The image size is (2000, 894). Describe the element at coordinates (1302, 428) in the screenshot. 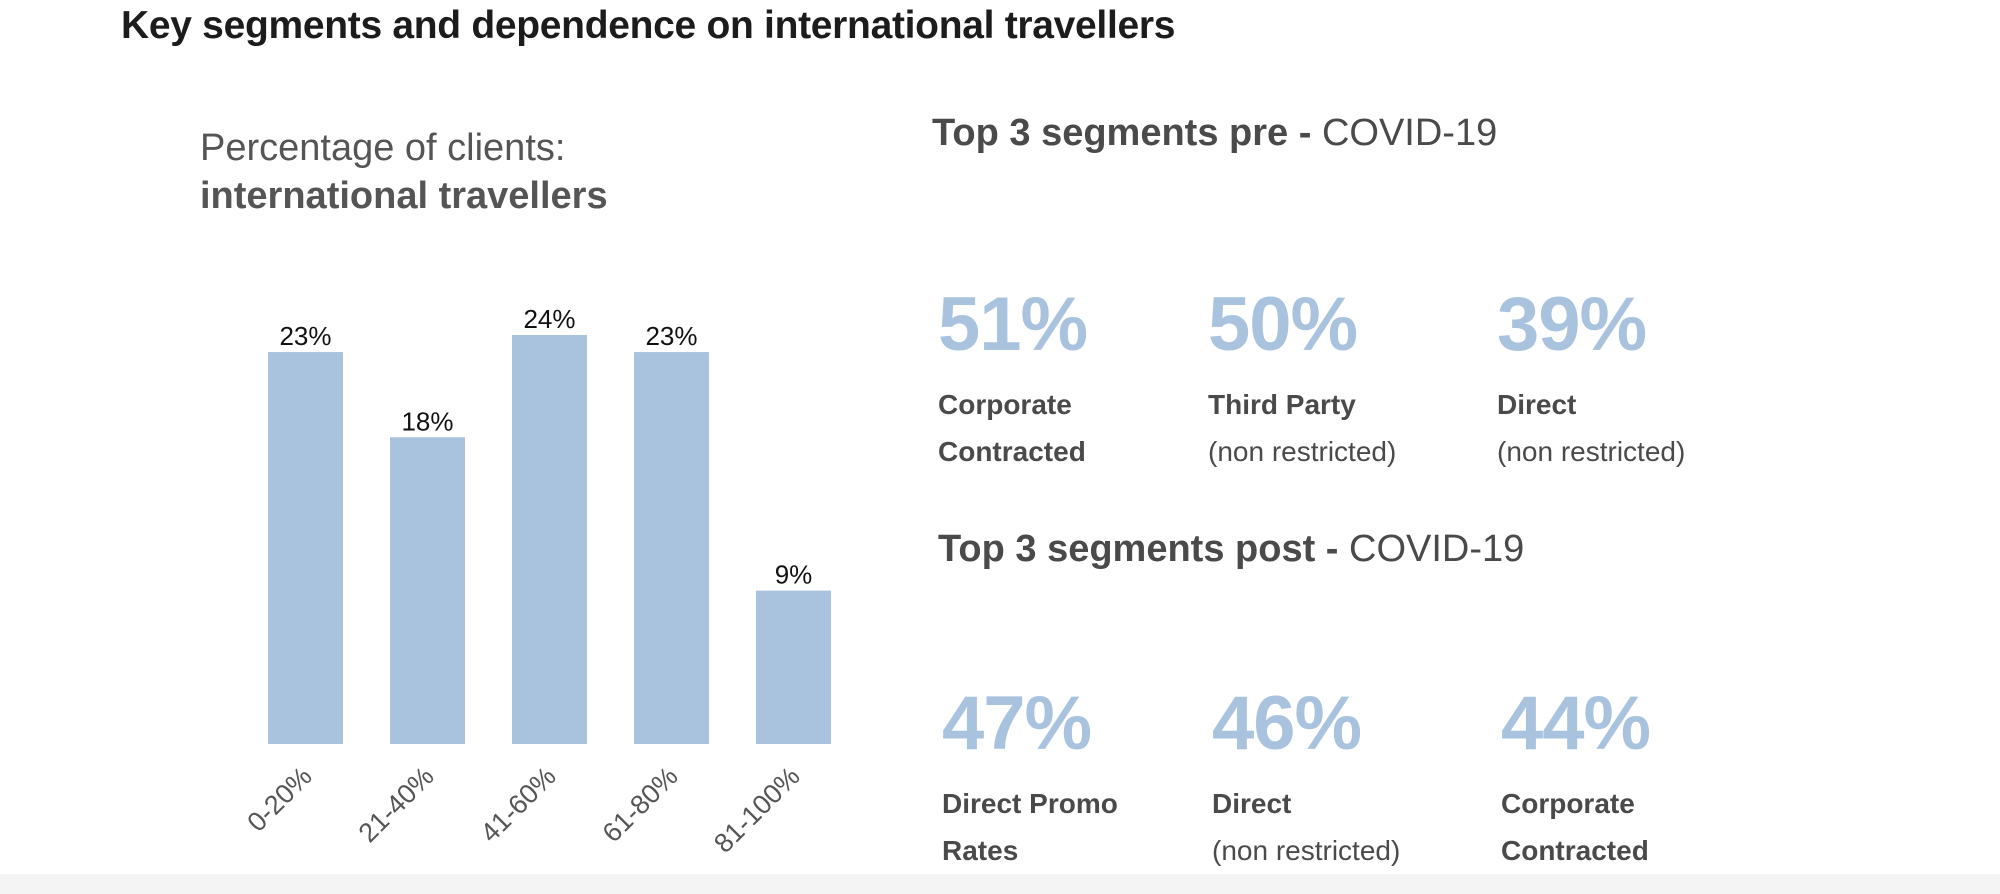

I see `pre-segment-2-label: Third Party (non restricted)` at that location.